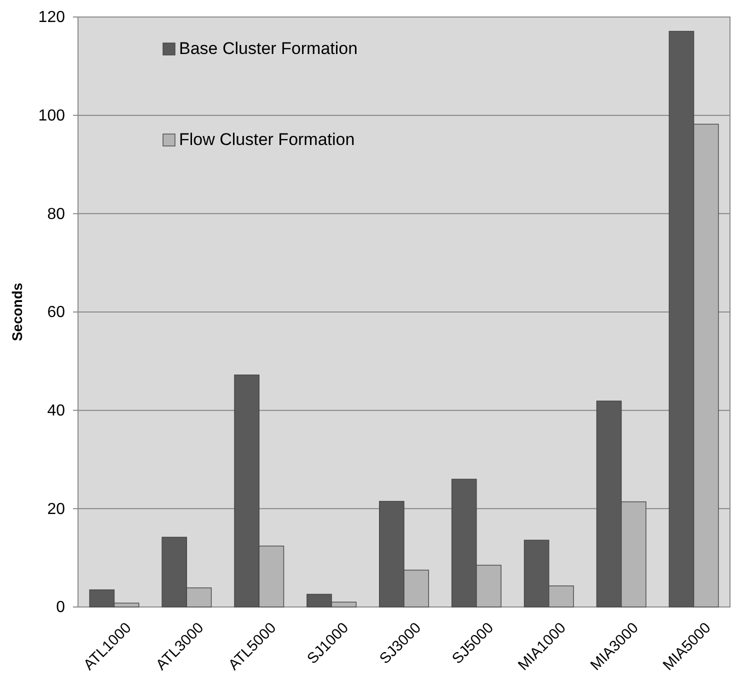 Image resolution: width=736 pixels, height=690 pixels. Describe the element at coordinates (267, 139) in the screenshot. I see `legend-label: Flow Cluster Formation` at that location.